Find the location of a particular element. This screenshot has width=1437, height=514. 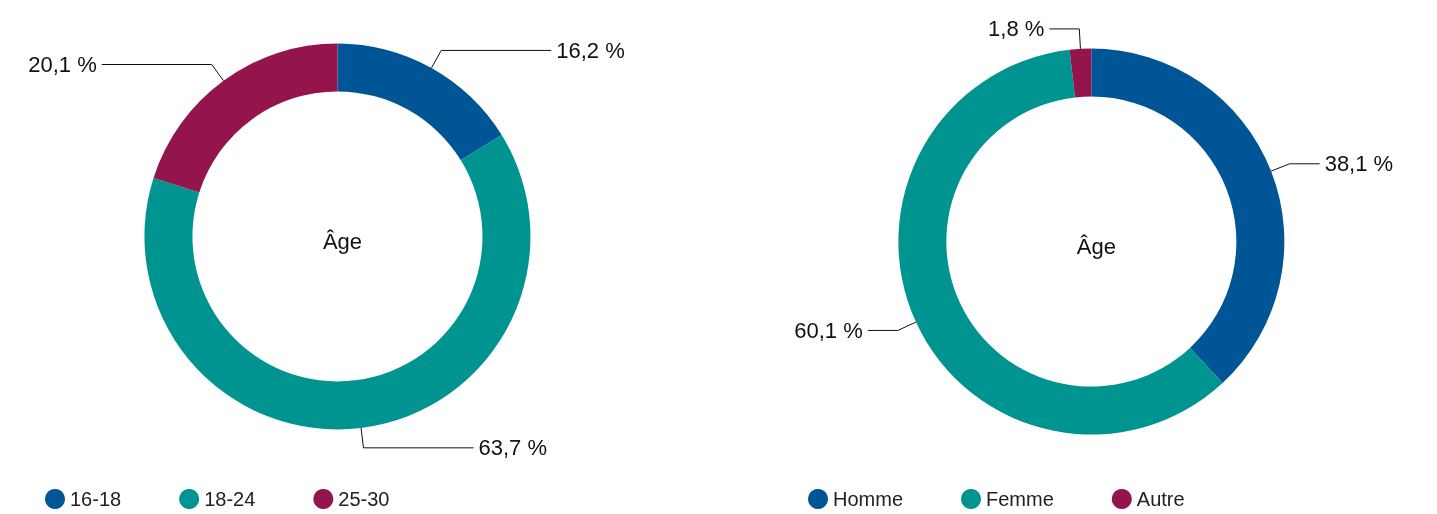

legend-label: Homme is located at coordinates (868, 499).